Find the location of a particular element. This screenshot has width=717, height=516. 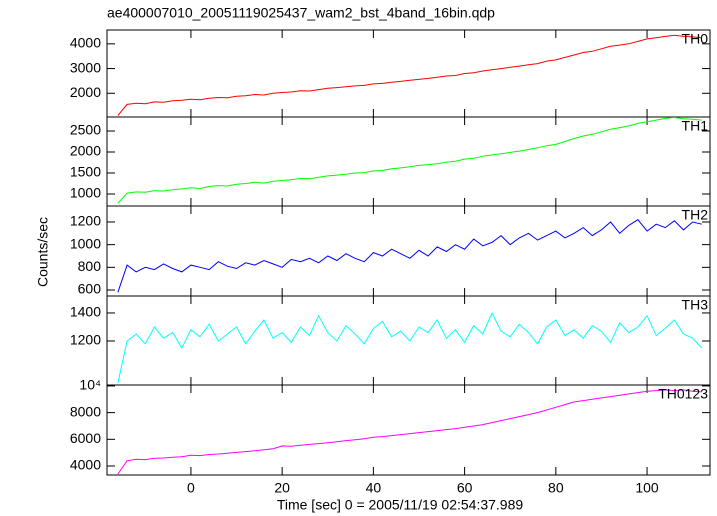

x-tick-label: 0 is located at coordinates (191, 488).